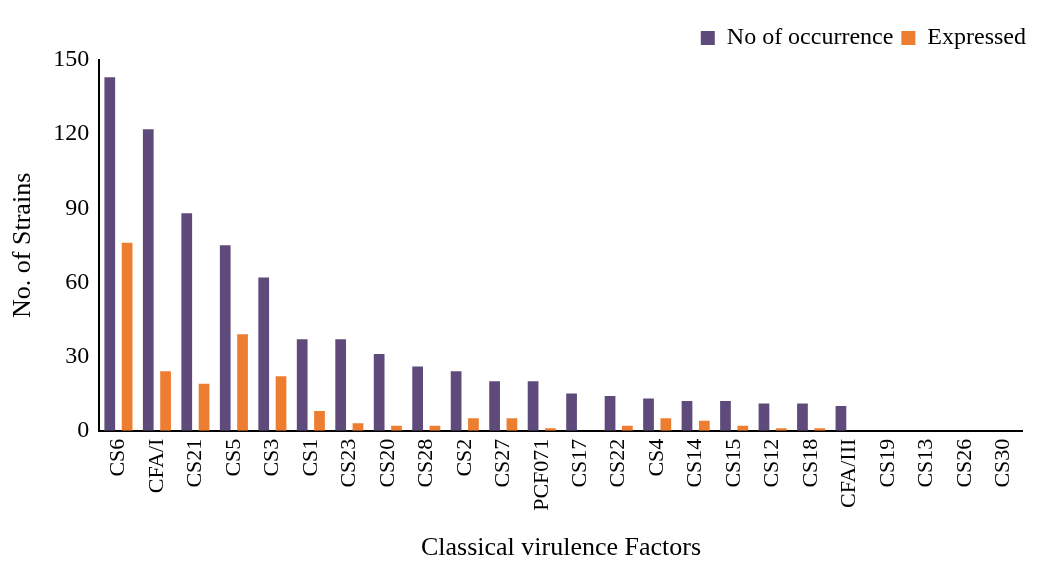  I want to click on x-tick-label: CS23, so click(348, 463).